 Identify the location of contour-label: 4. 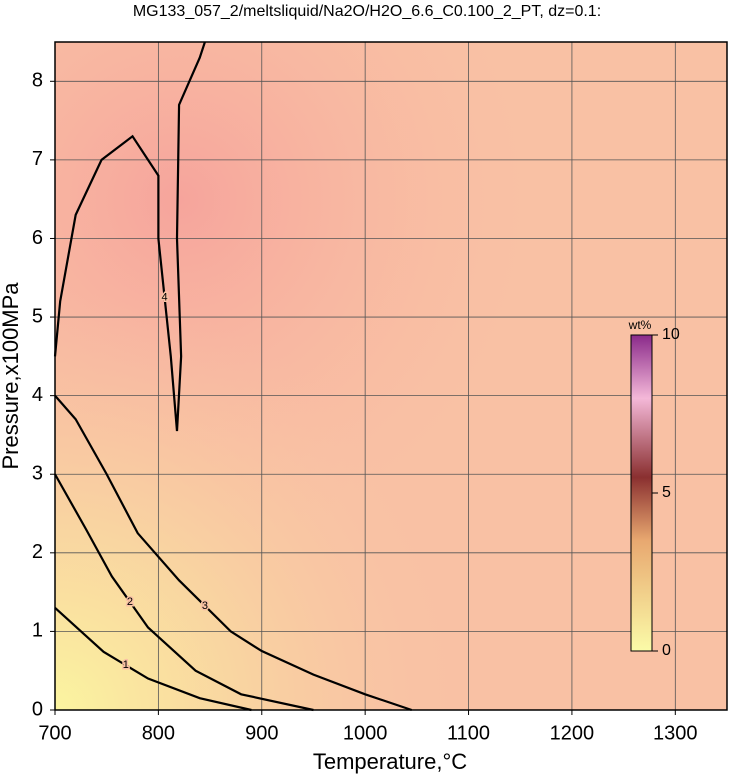
(165, 297).